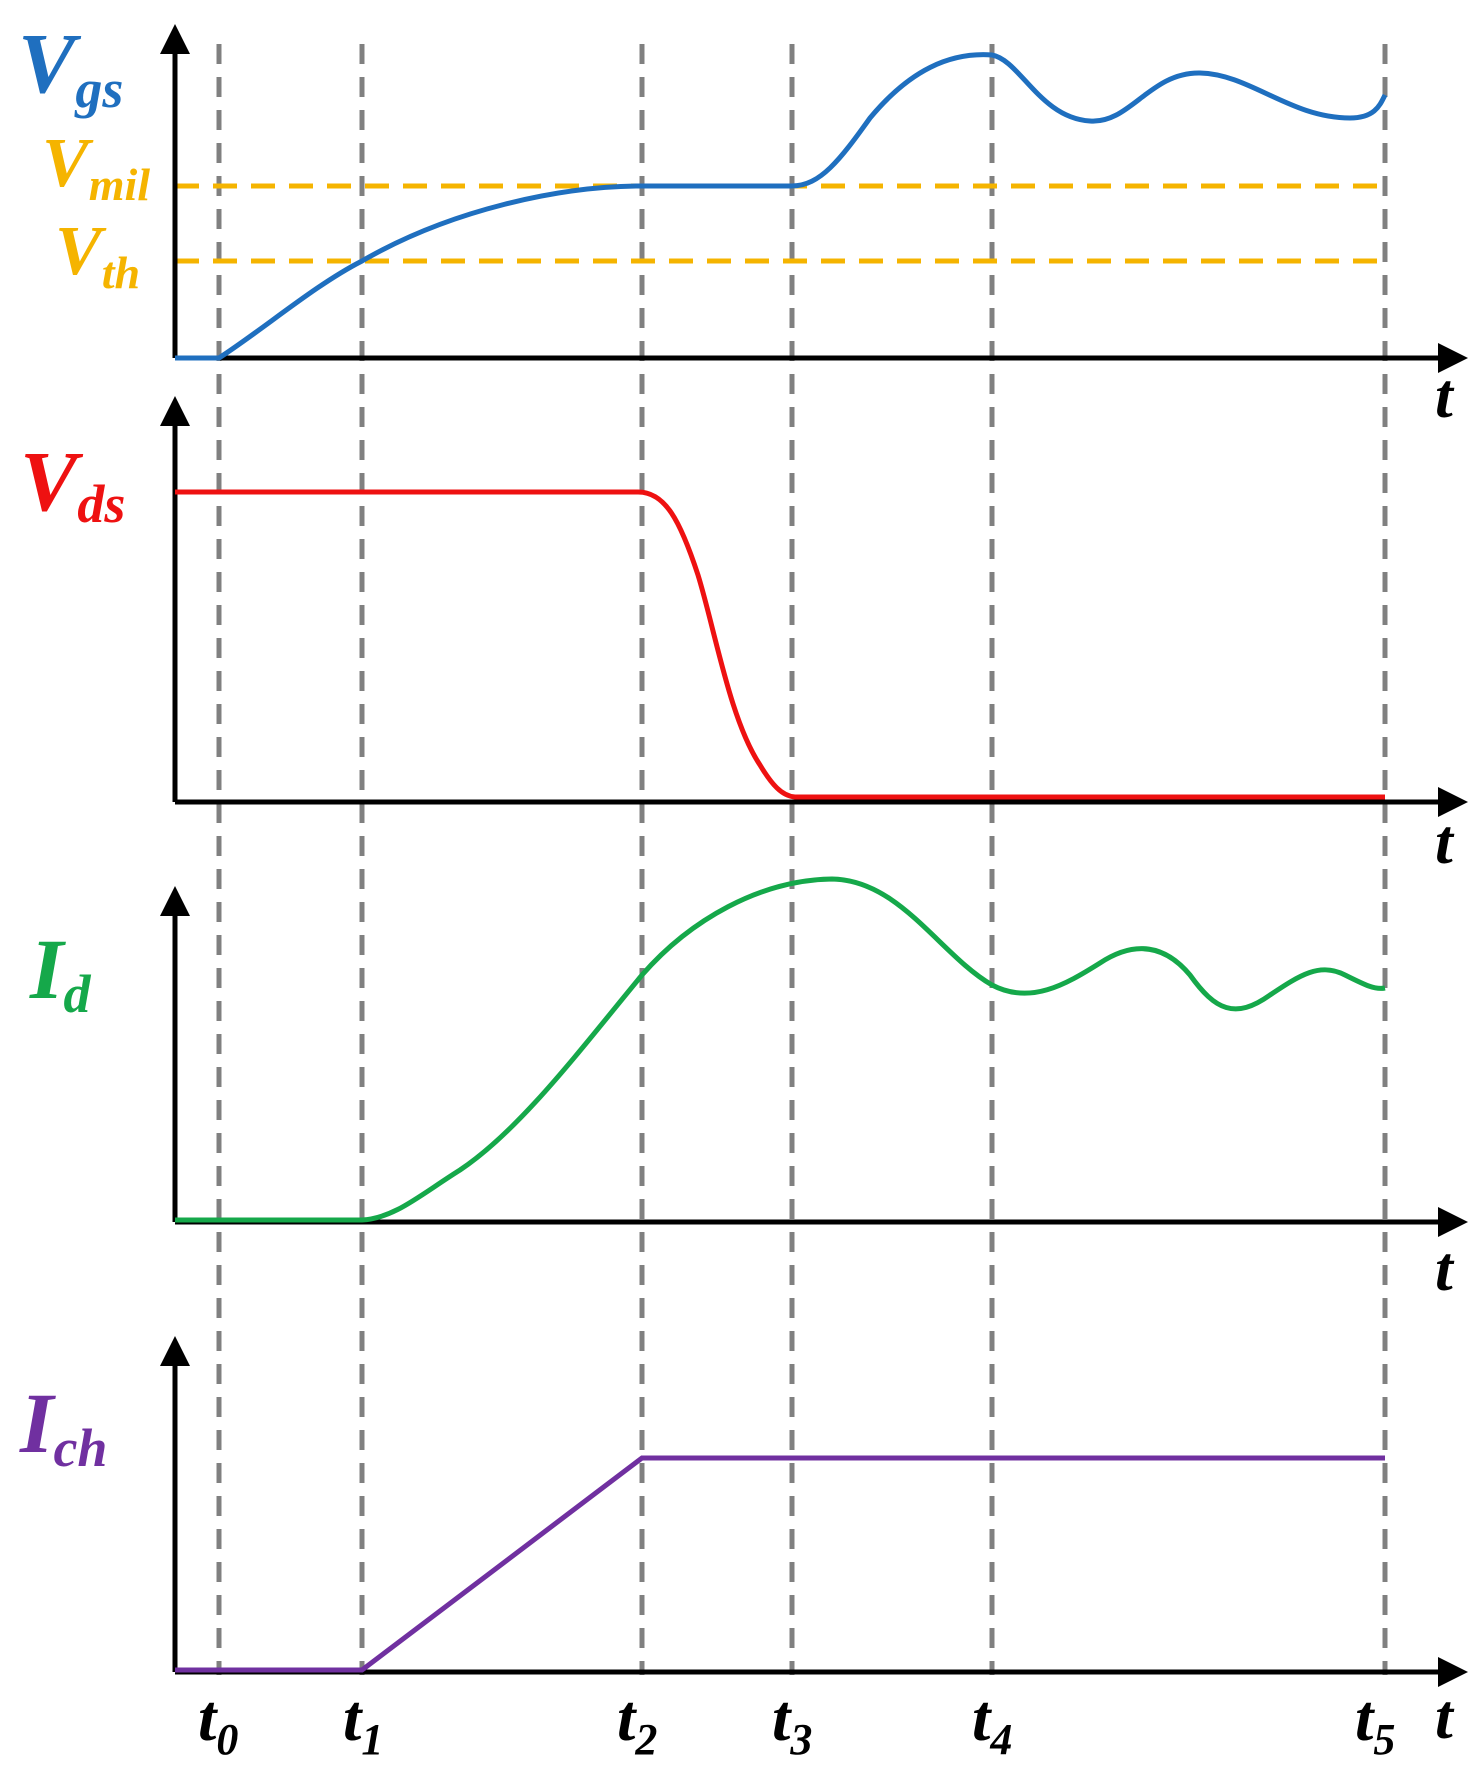 This screenshot has height=1770, width=1479. I want to click on waveform-vgs, so click(781, 206).